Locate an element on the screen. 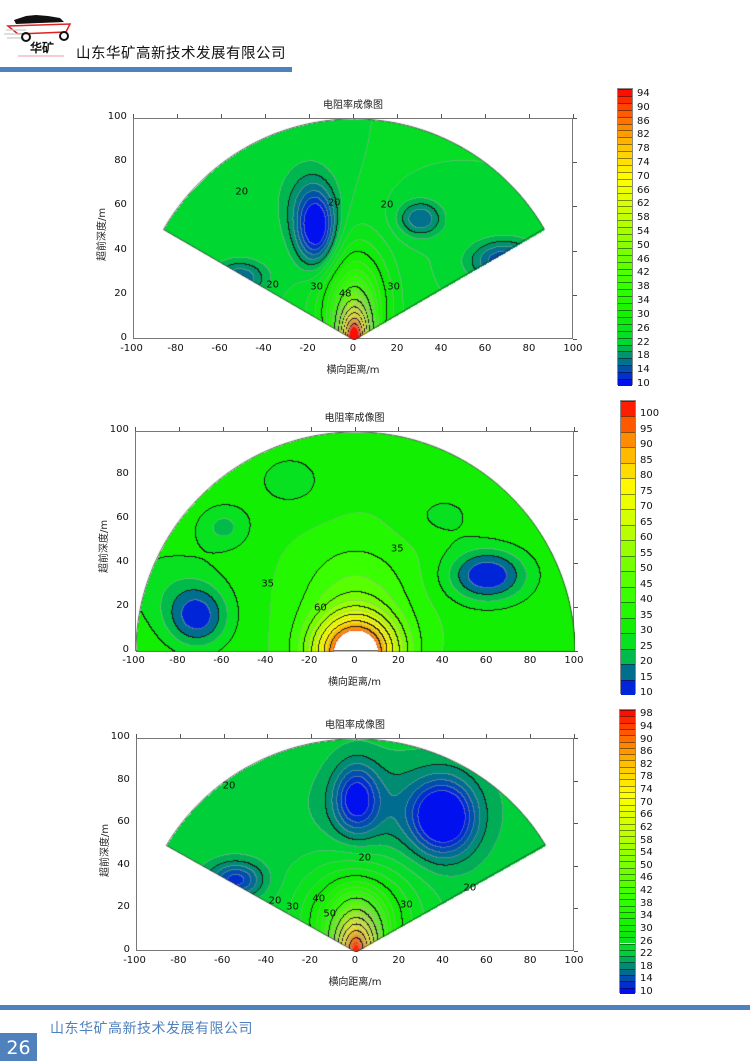 Image resolution: width=750 pixels, height=1061 pixels. contour-map is located at coordinates (355, 542).